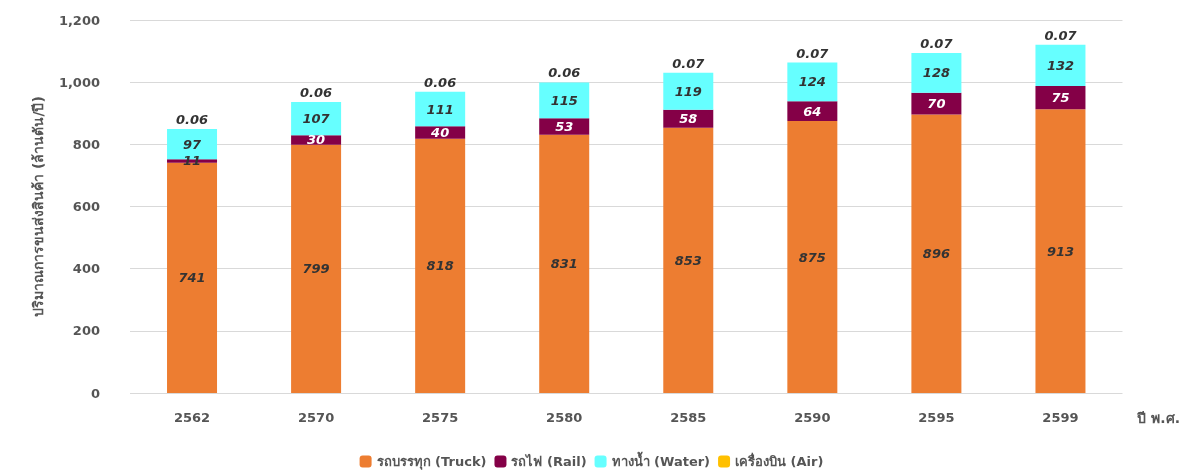  I want to click on data-label: 132, so click(1060, 65).